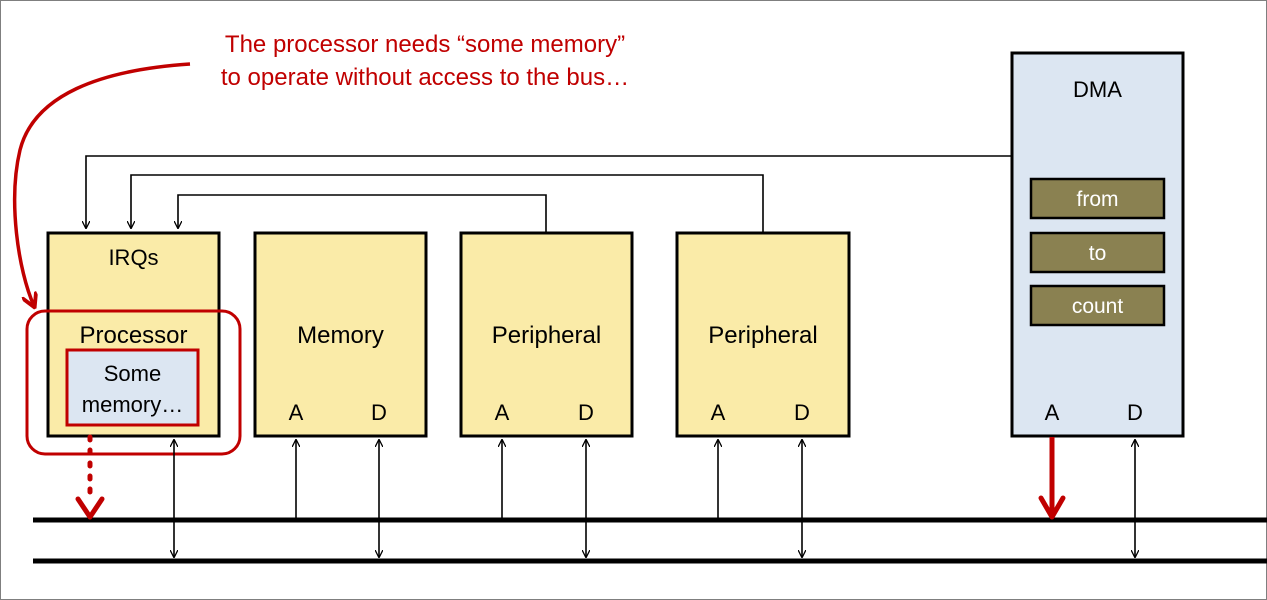  I want to click on dma-register-to, so click(1097, 252).